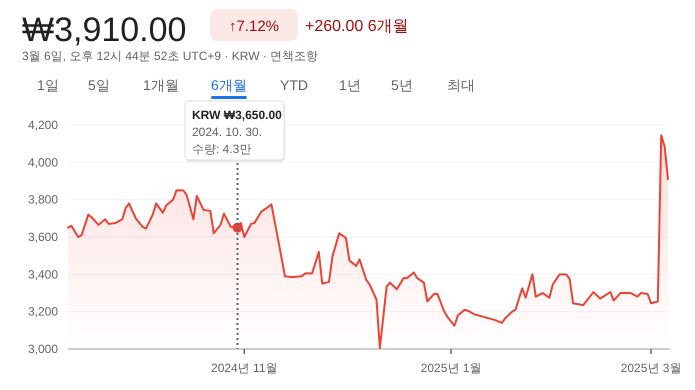 This screenshot has height=390, width=695. I want to click on text: 최대, so click(461, 85).